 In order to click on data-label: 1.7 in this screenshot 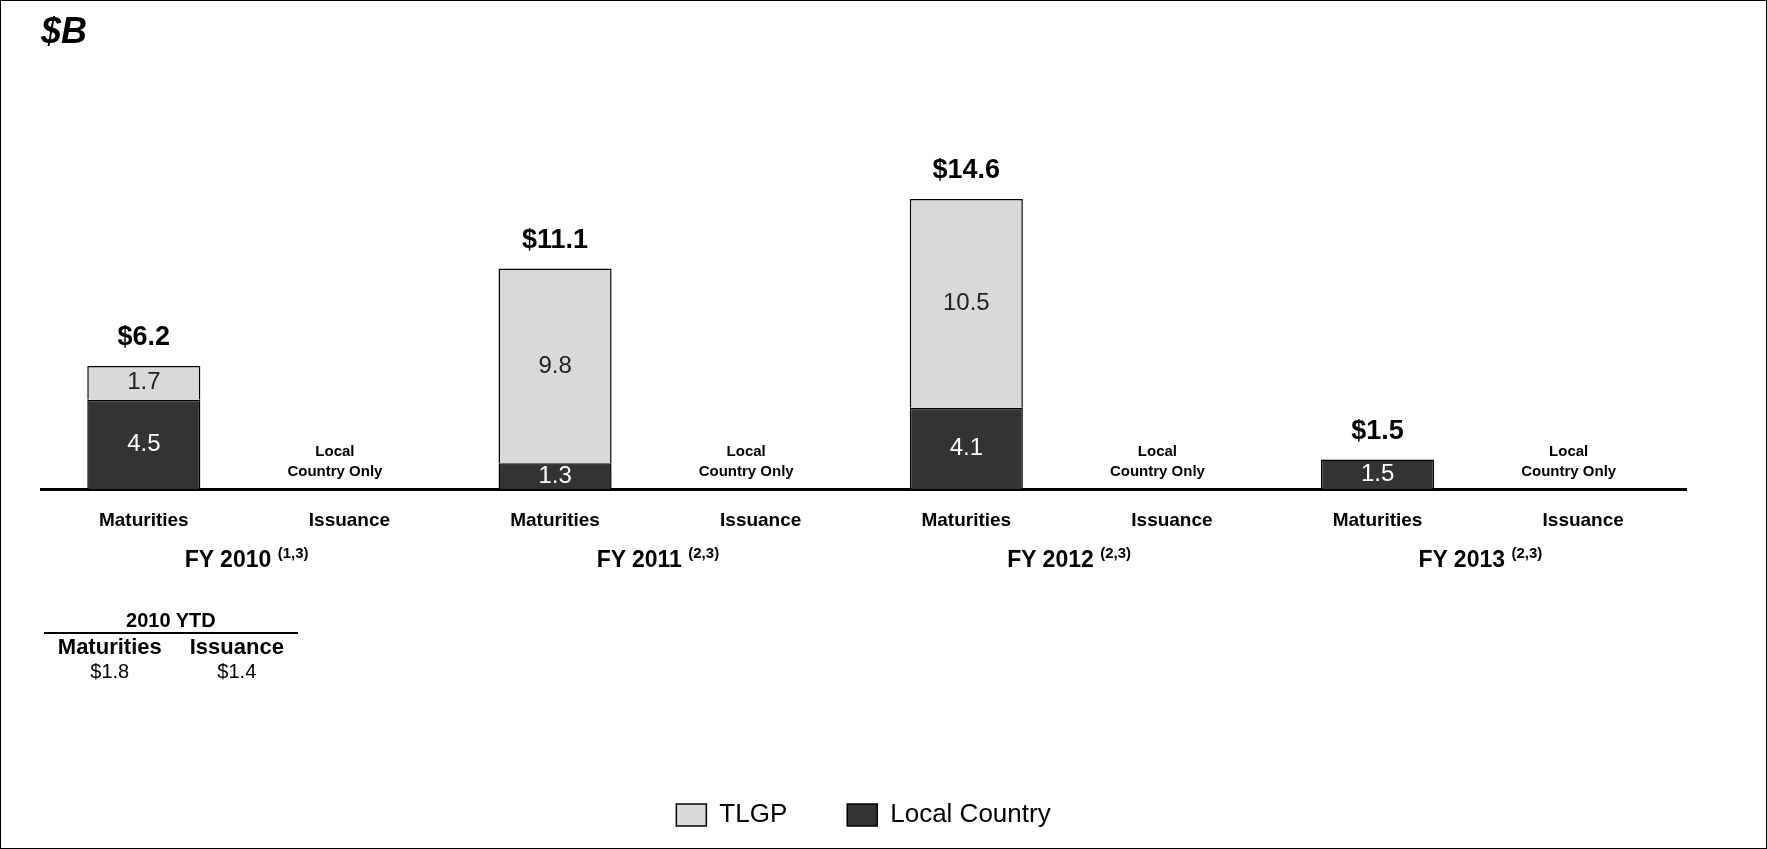, I will do `click(144, 381)`.